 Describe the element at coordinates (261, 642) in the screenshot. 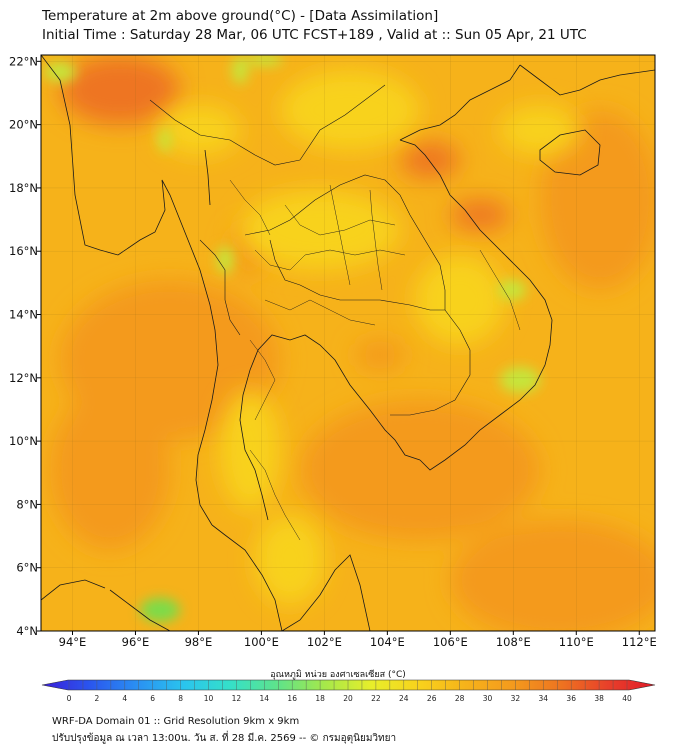

I see `lon-tick-label: 100°E` at that location.